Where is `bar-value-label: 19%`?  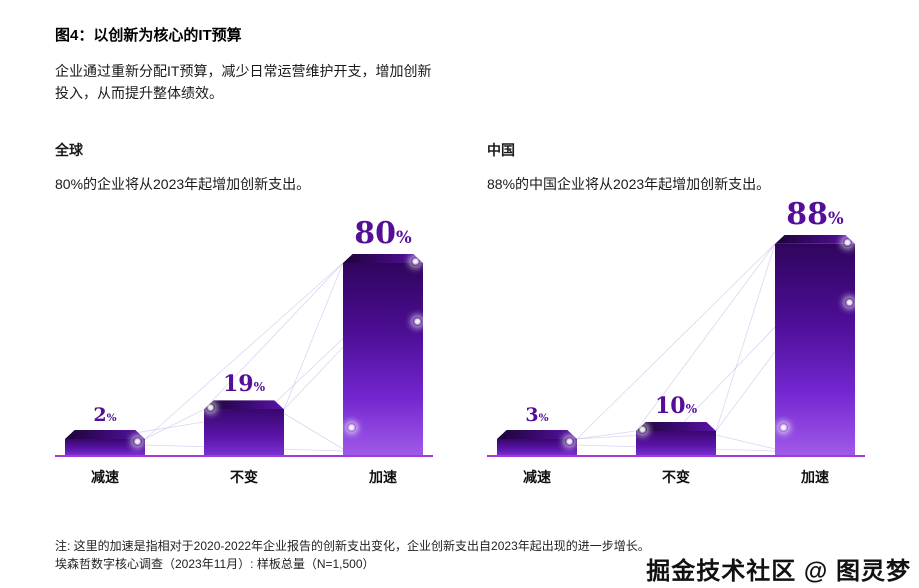 bar-value-label: 19% is located at coordinates (244, 384).